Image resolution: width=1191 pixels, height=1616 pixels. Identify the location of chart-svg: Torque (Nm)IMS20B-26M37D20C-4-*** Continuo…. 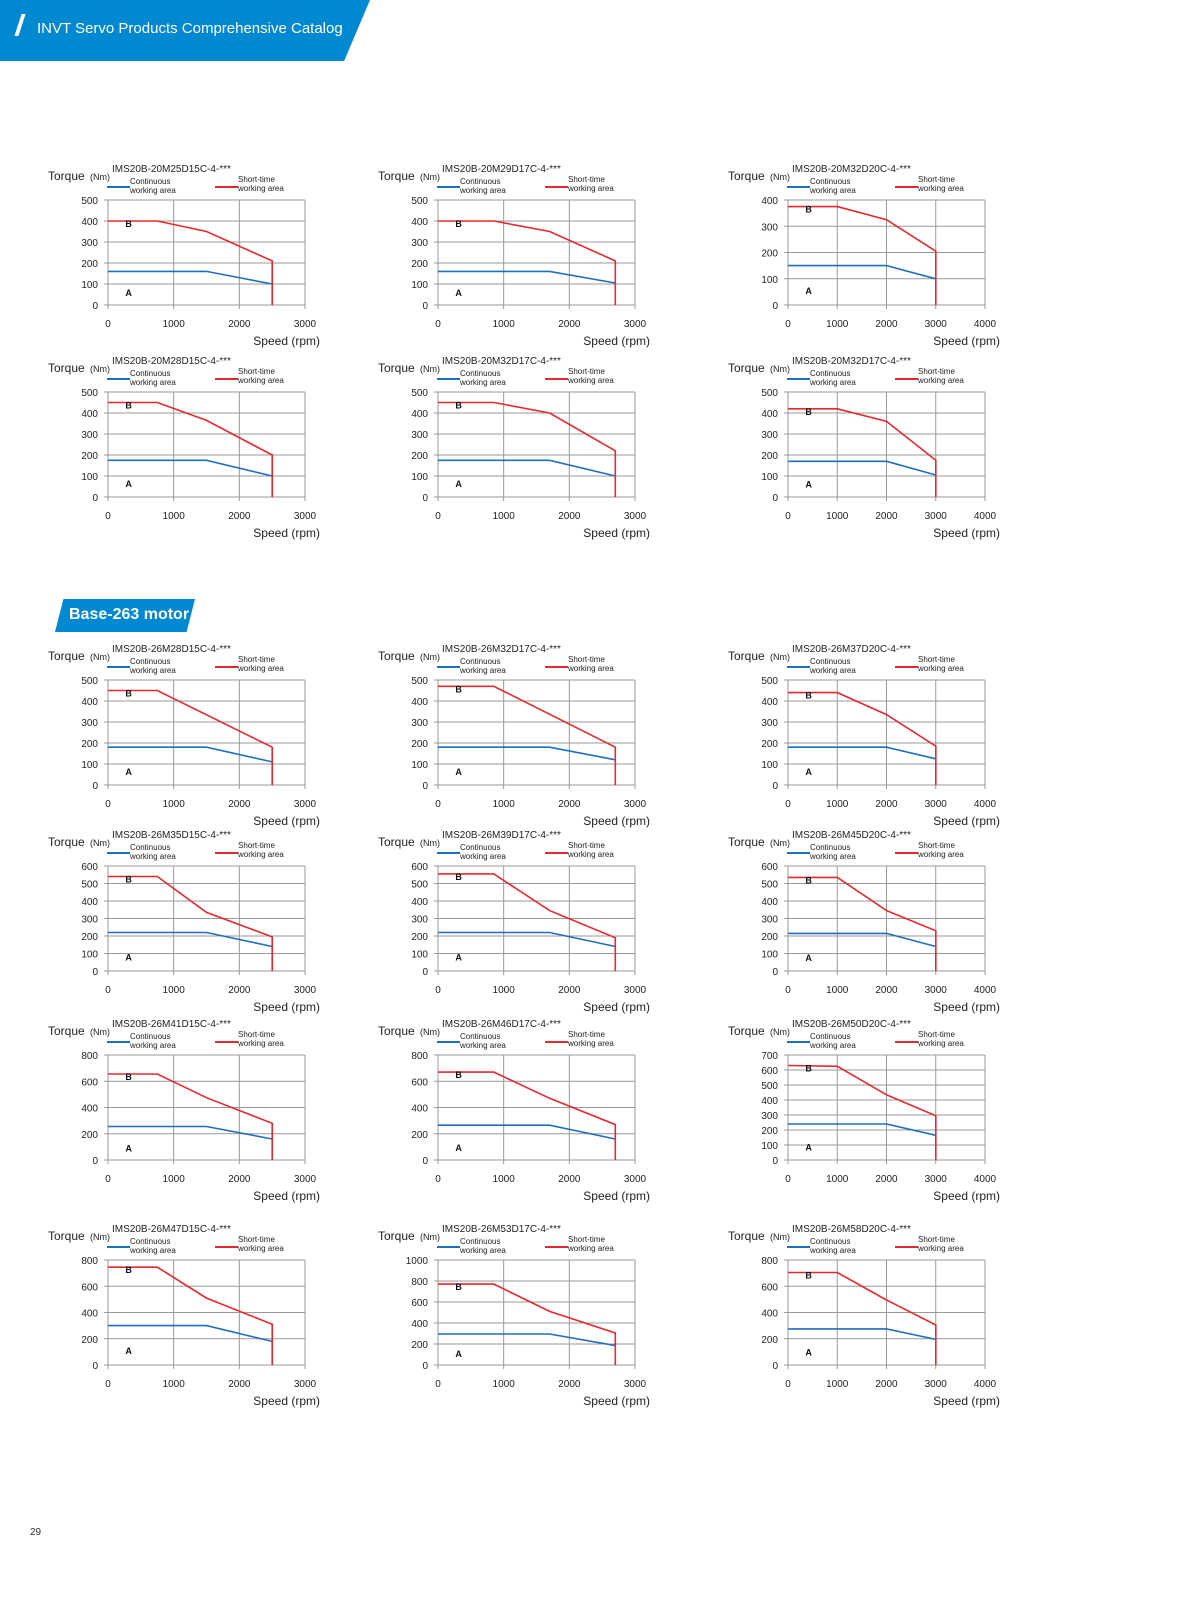
(864, 736).